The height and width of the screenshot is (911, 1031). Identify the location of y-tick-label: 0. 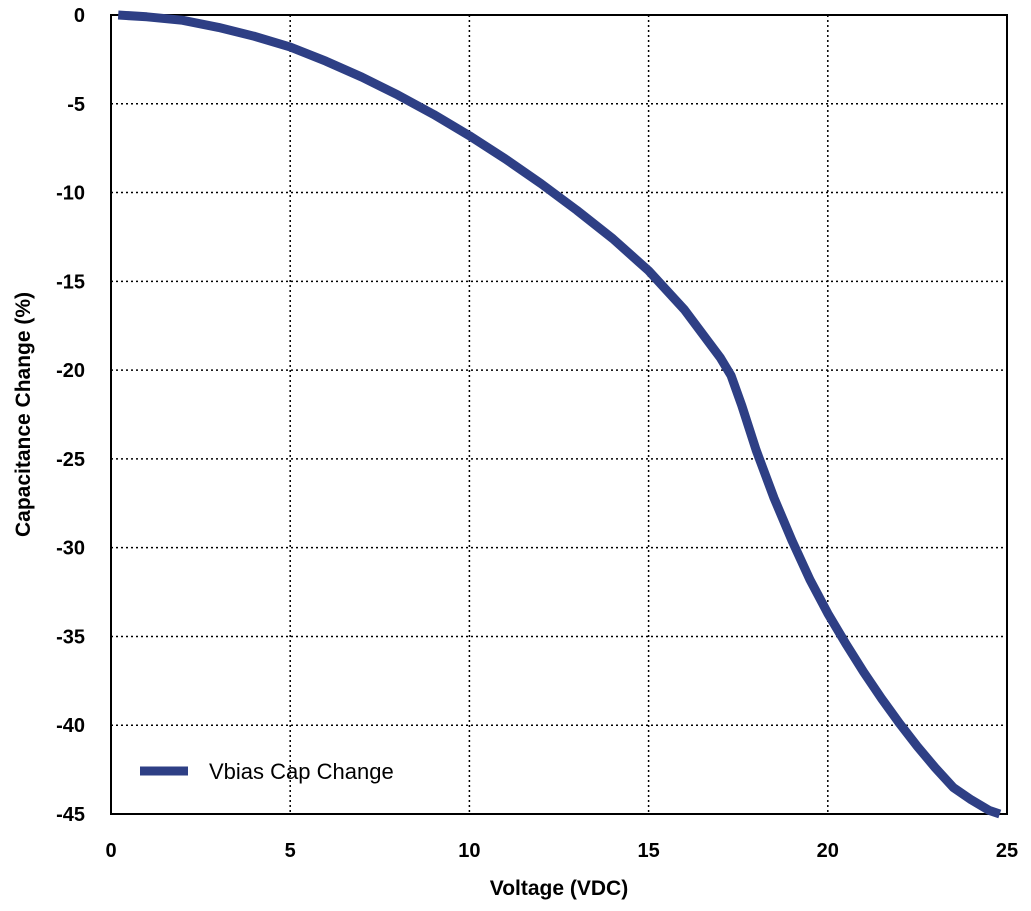
(79, 16).